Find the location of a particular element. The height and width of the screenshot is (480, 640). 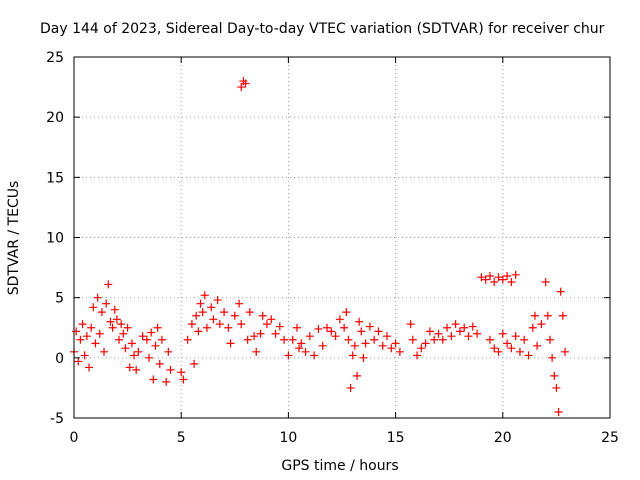

y-tick-label: -5 is located at coordinates (57, 419).